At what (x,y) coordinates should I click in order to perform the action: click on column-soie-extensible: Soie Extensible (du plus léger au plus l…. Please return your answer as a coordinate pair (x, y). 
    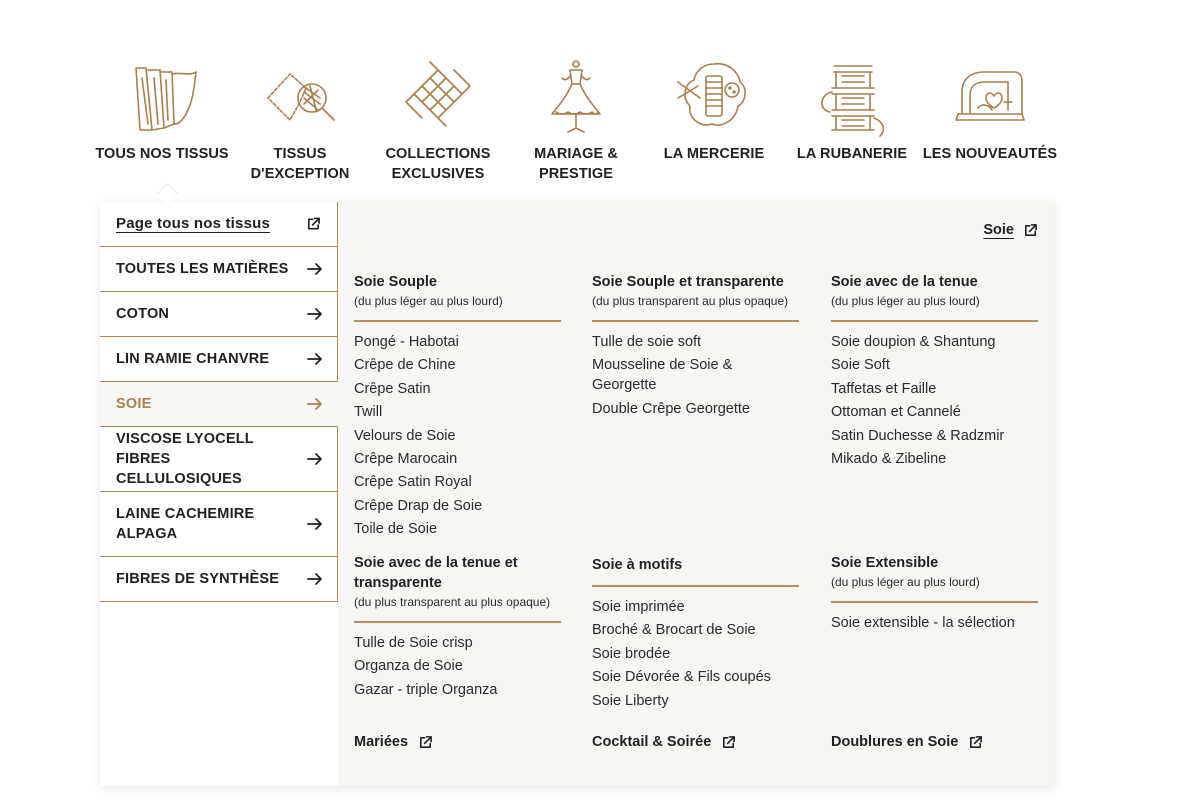
    Looking at the image, I should click on (934, 594).